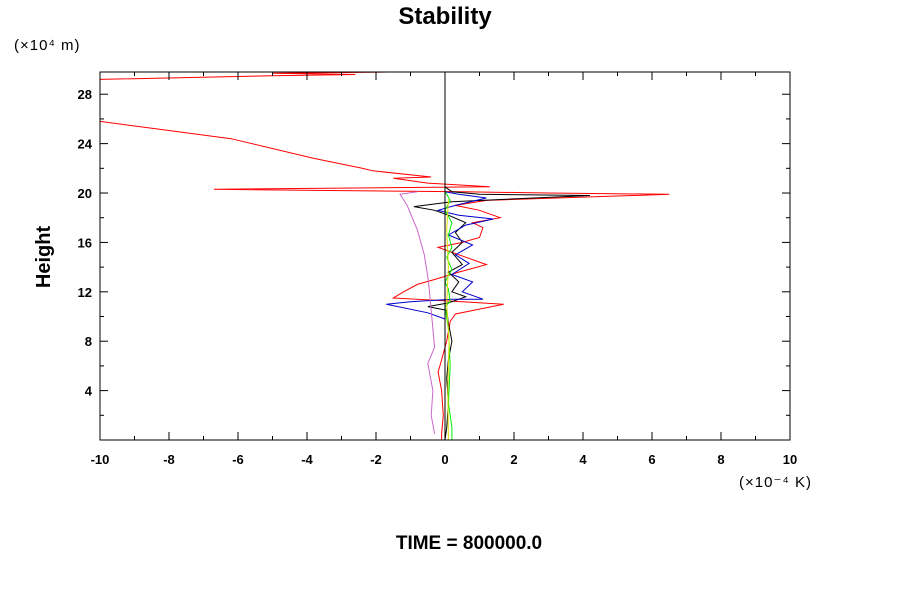 The height and width of the screenshot is (600, 900). I want to click on y-tick-label: 24, so click(85, 144).